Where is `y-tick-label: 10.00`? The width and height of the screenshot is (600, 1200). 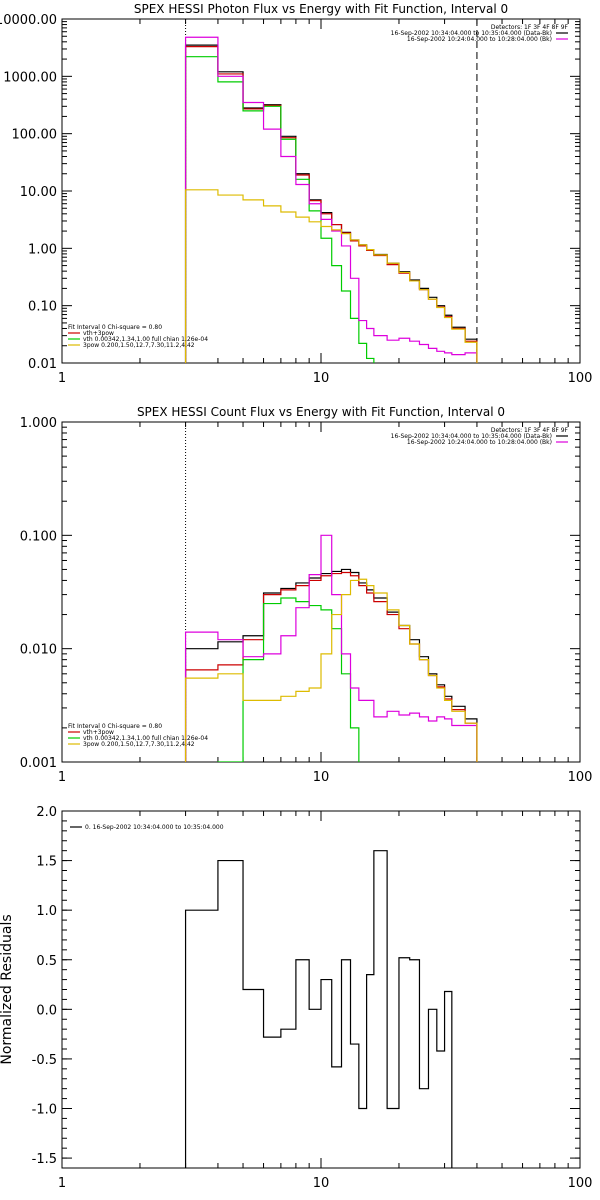 y-tick-label: 10.00 is located at coordinates (38, 192).